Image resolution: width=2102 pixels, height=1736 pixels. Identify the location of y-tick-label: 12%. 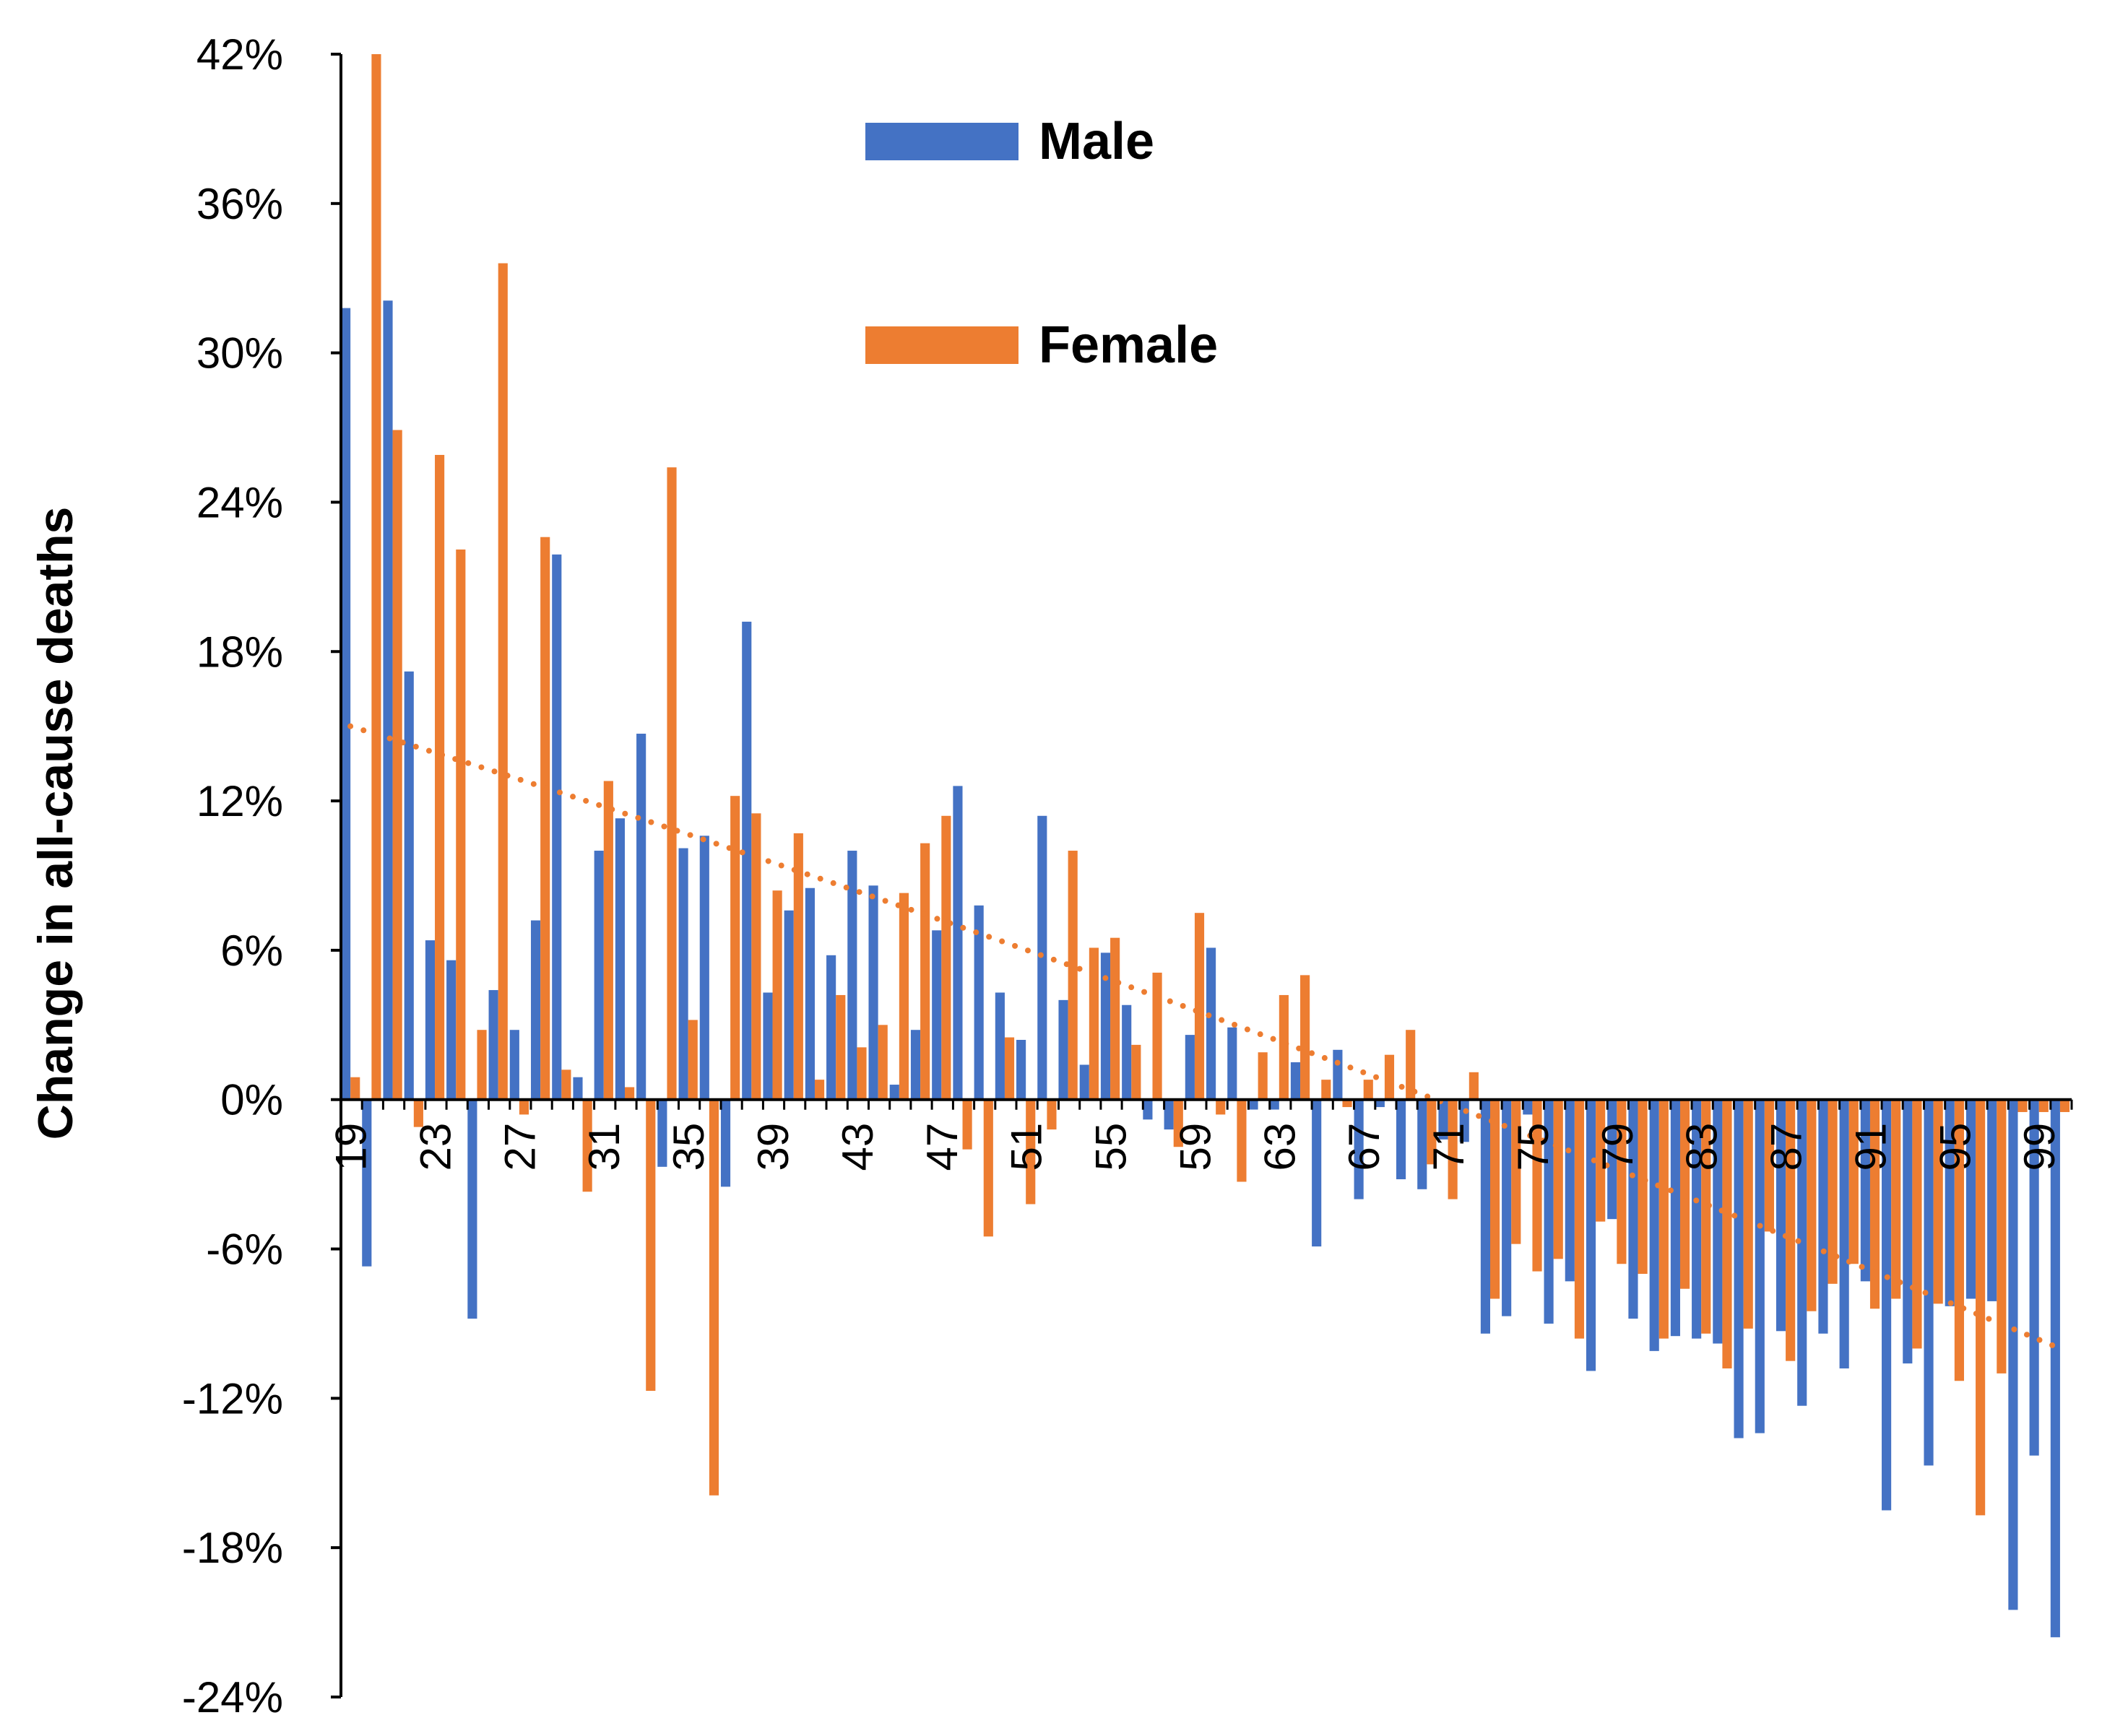
(239, 801).